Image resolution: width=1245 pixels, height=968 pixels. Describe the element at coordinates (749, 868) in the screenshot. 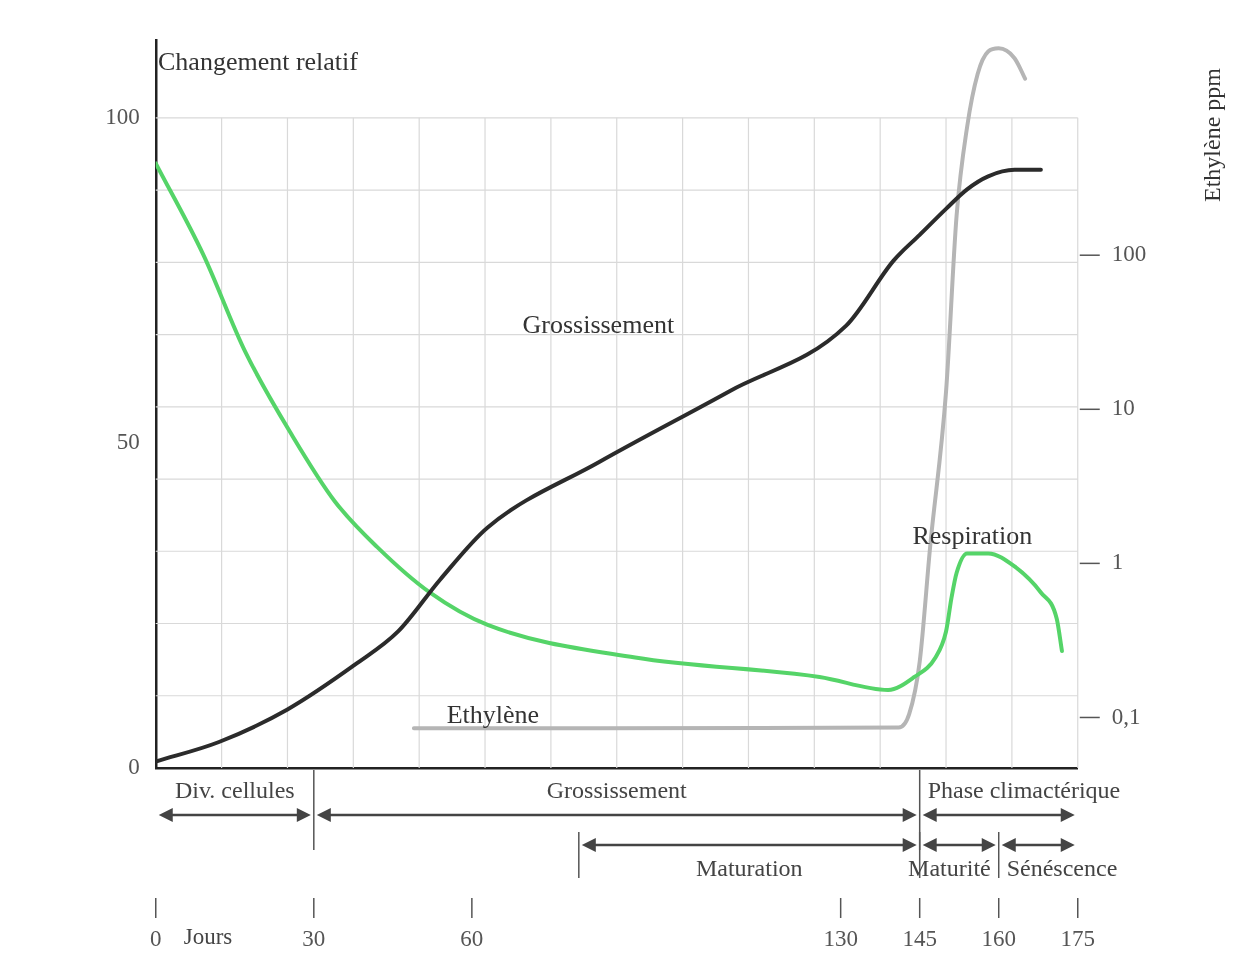

I see `text: Maturation` at that location.